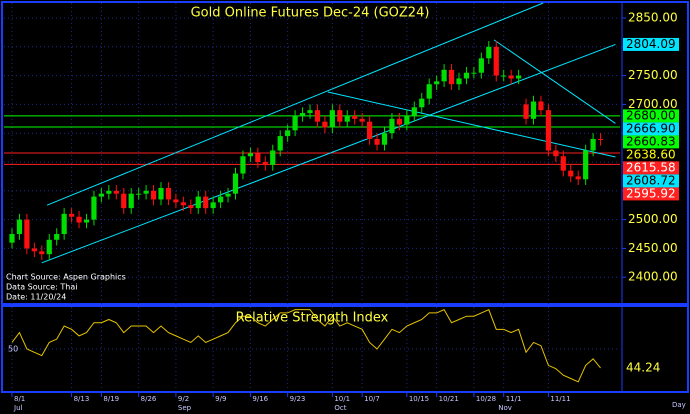 This screenshot has height=414, width=690. Describe the element at coordinates (18, 408) in the screenshot. I see `month-label: Jul` at that location.